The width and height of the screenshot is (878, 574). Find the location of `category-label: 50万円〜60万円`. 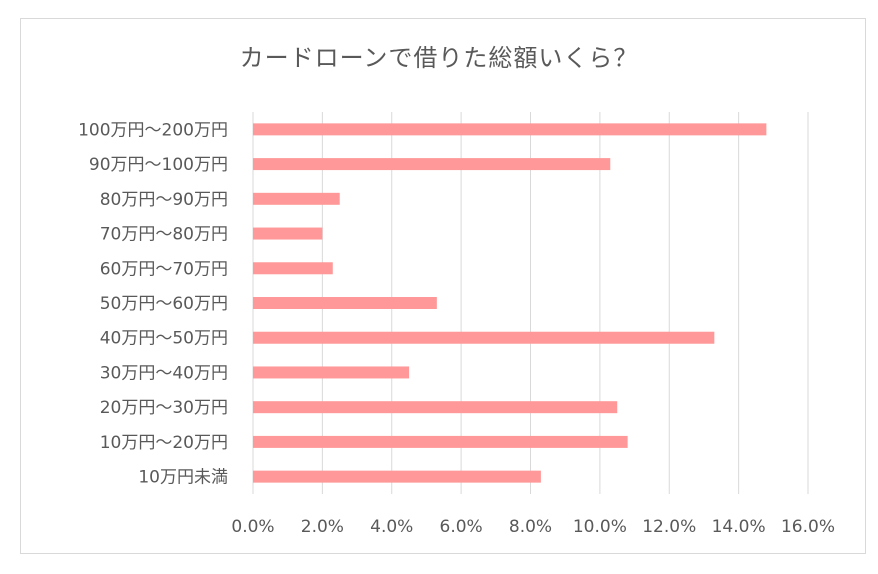

category-label: 50万円〜60万円 is located at coordinates (164, 304).